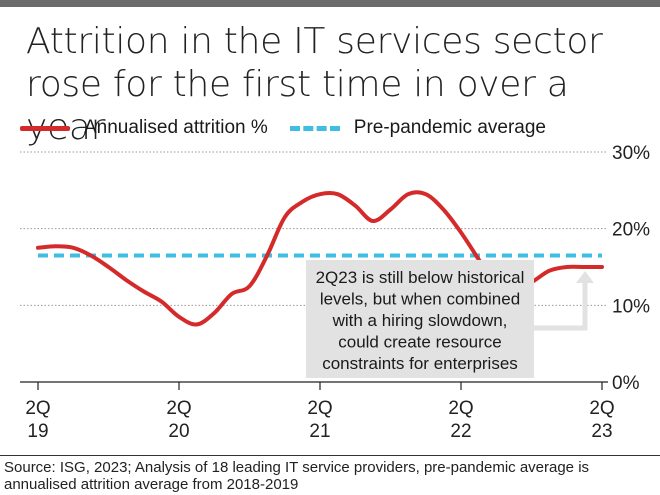  I want to click on legend-swatch-average, so click(314, 128).